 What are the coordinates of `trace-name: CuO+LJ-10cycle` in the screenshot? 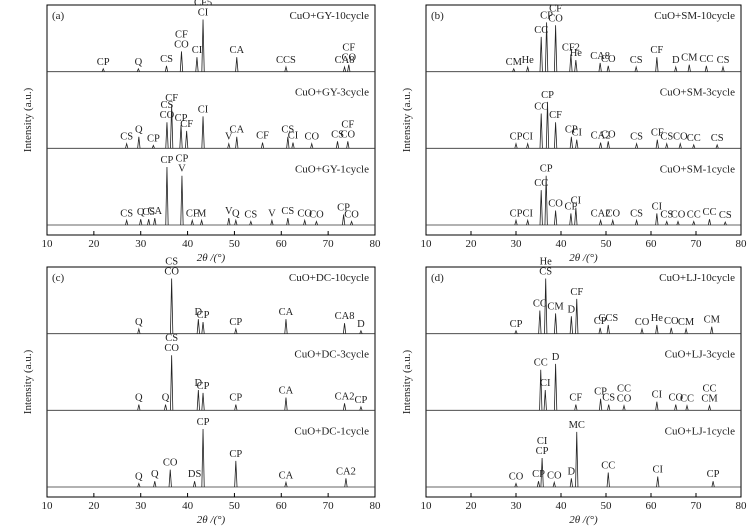 It's located at (697, 278).